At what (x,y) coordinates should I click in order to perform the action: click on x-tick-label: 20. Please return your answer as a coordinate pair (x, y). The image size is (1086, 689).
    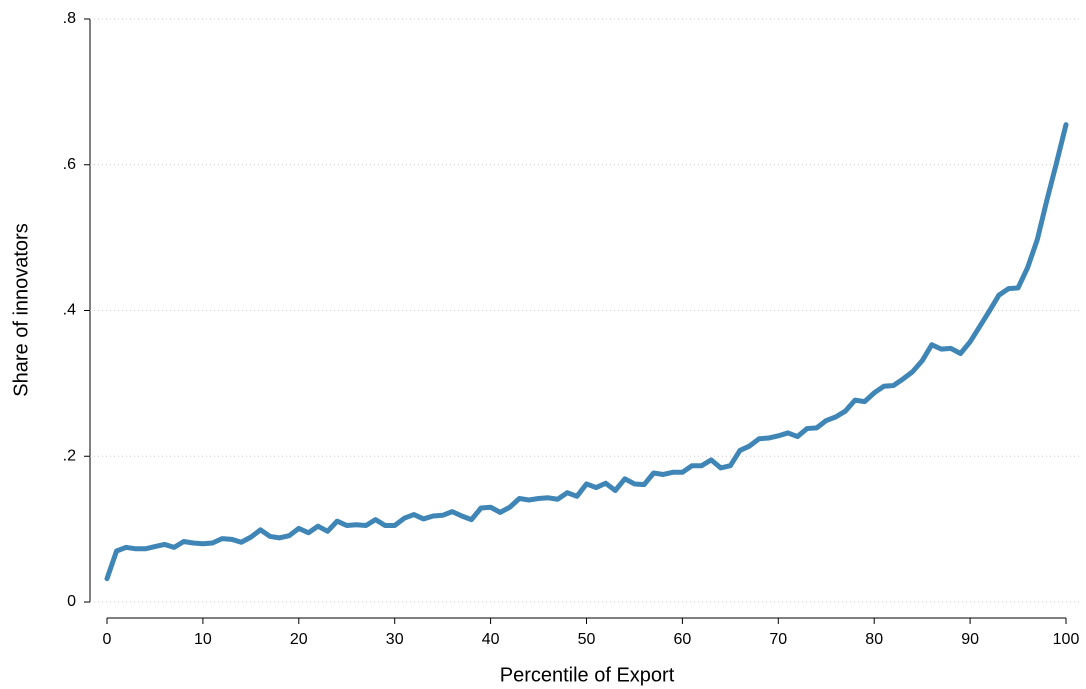
    Looking at the image, I should click on (299, 639).